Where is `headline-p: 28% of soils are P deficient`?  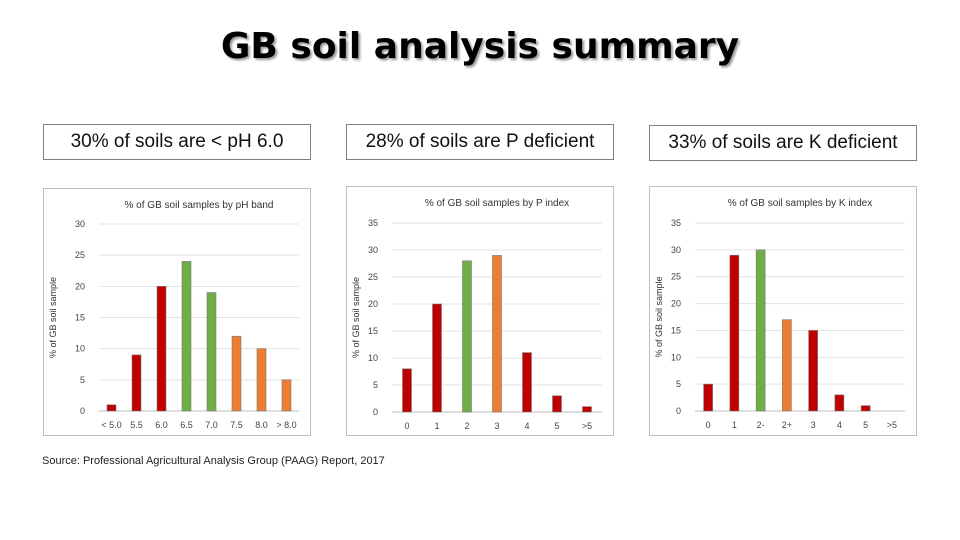
headline-p: 28% of soils are P deficient is located at coordinates (480, 142).